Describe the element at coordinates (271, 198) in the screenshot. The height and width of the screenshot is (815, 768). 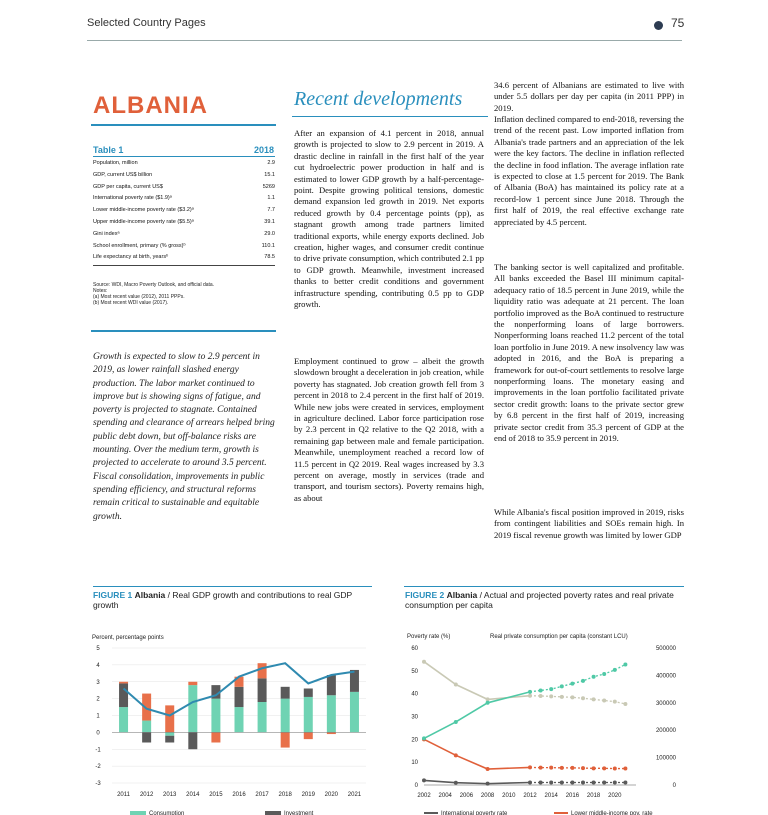
I see `table-row-value: 1.1` at that location.